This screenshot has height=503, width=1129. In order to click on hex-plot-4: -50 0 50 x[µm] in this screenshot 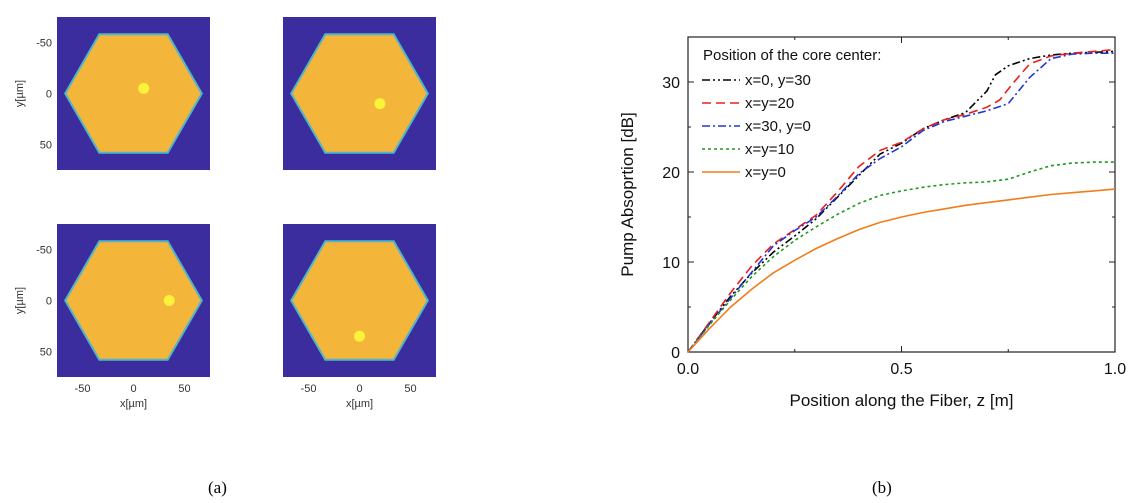, I will do `click(359, 317)`.